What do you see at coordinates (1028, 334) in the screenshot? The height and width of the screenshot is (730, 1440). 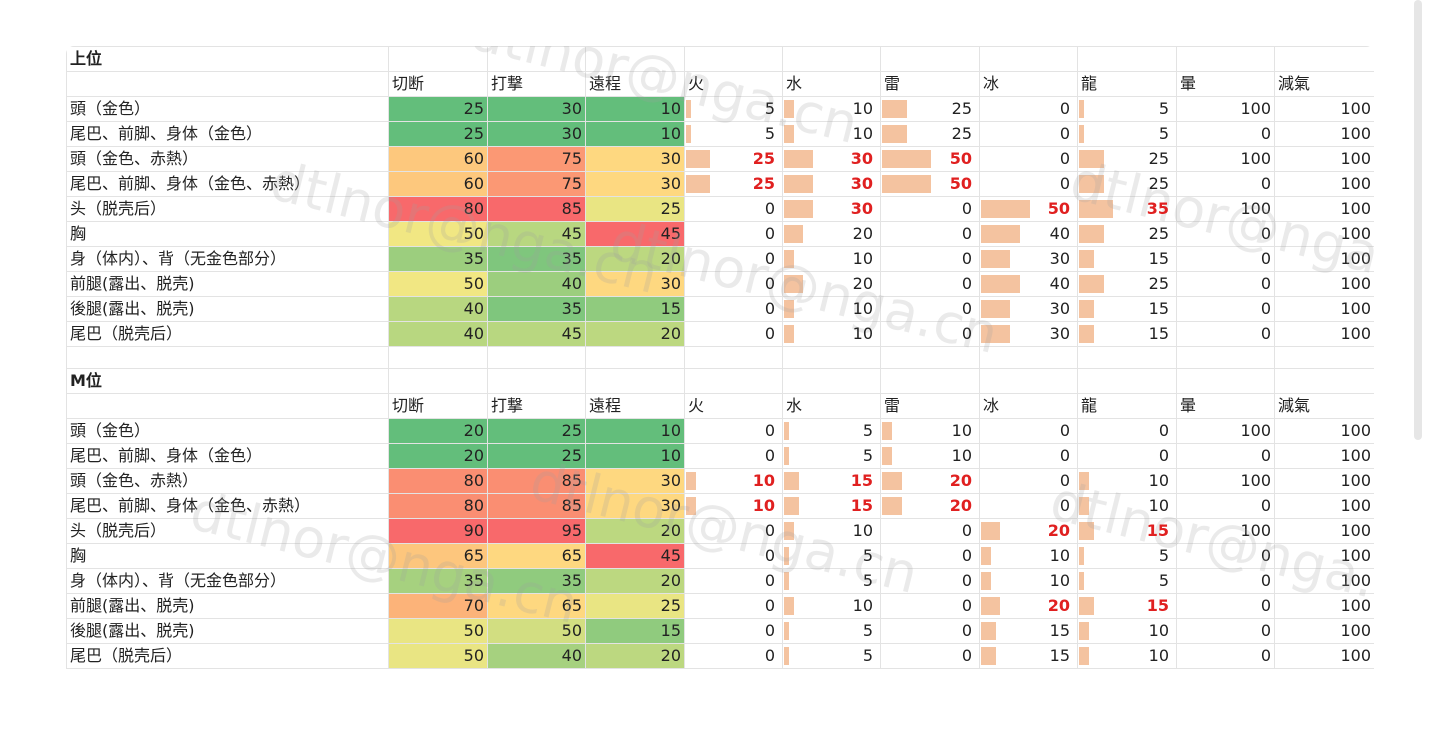 I see `element-value: 30` at bounding box center [1028, 334].